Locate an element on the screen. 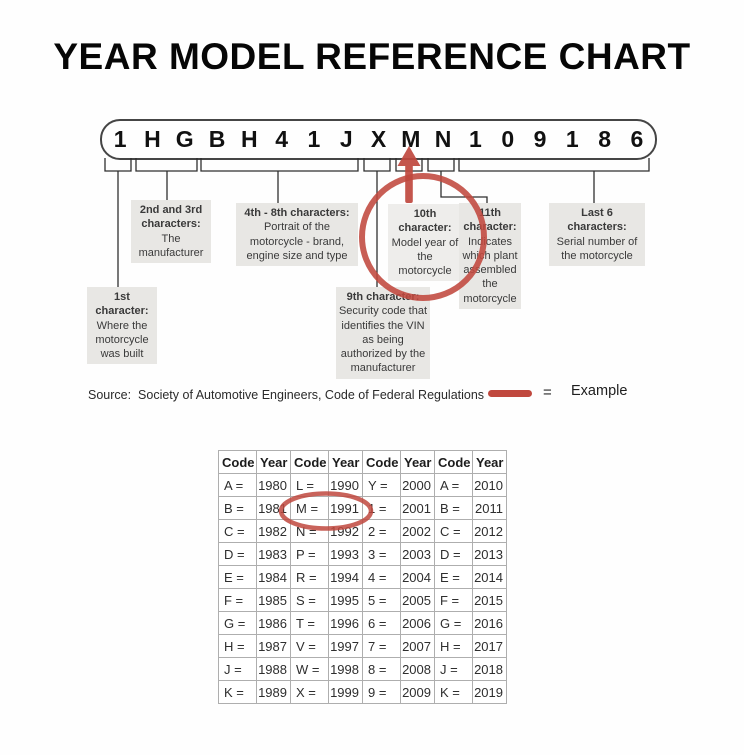 The height and width of the screenshot is (755, 744). callout-heading: 4th - 8th characters: is located at coordinates (297, 213).